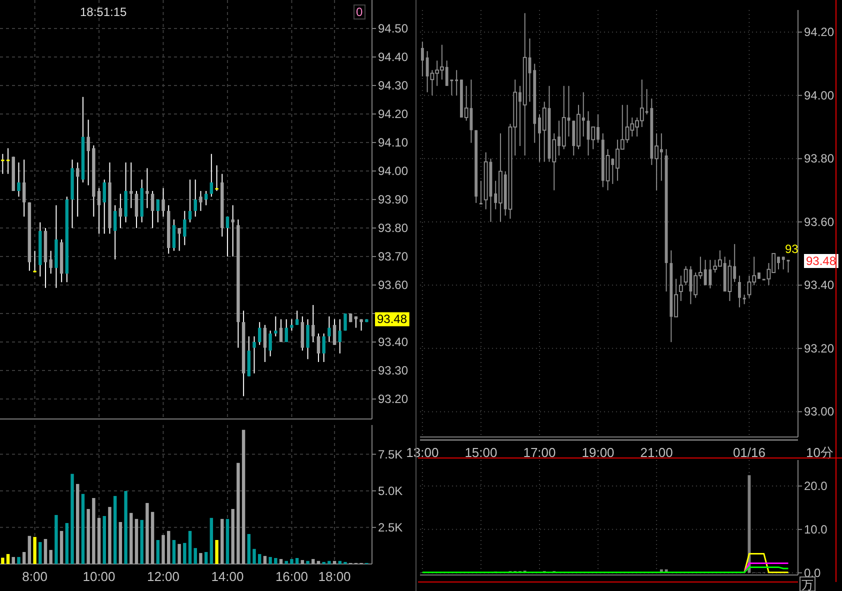 The image size is (842, 591). I want to click on x-tick-label: 01/16, so click(749, 452).